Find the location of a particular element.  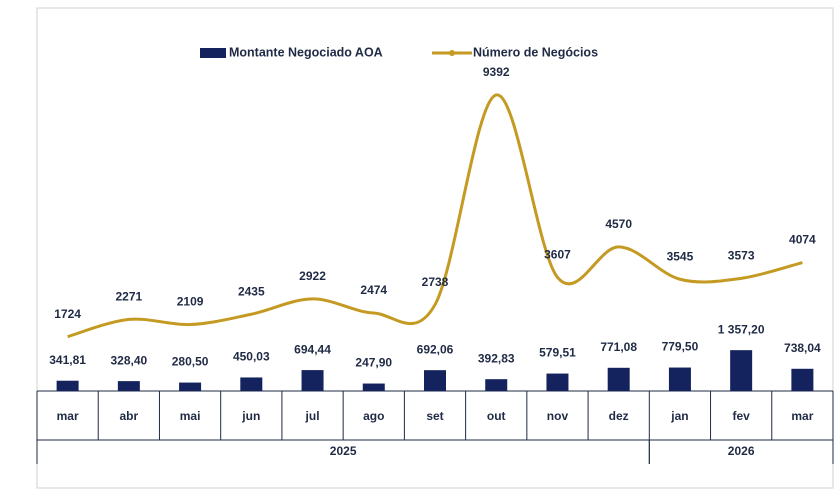

x-tick-label: abr is located at coordinates (129, 416).